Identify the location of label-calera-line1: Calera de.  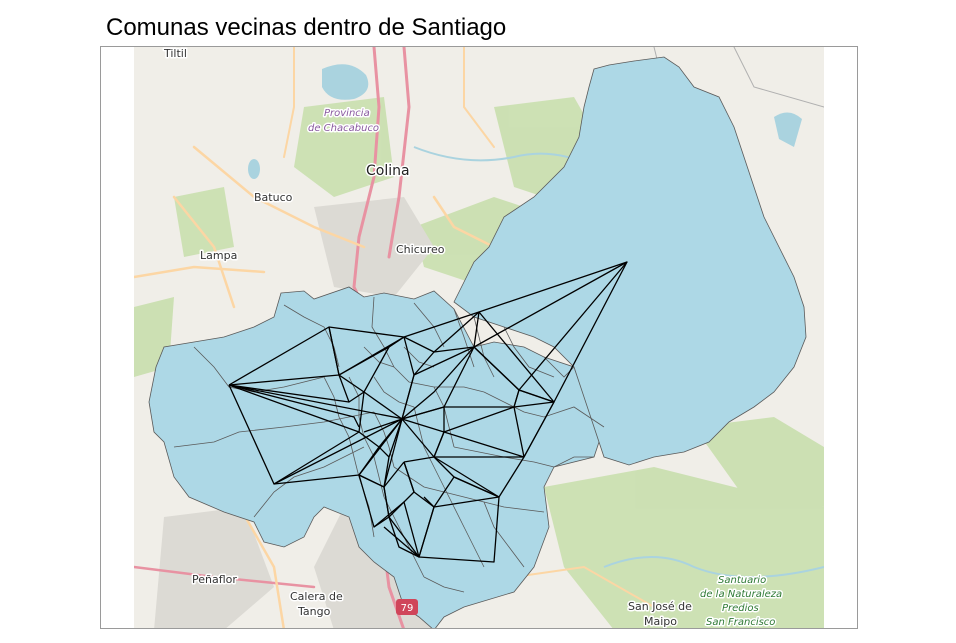
(316, 596).